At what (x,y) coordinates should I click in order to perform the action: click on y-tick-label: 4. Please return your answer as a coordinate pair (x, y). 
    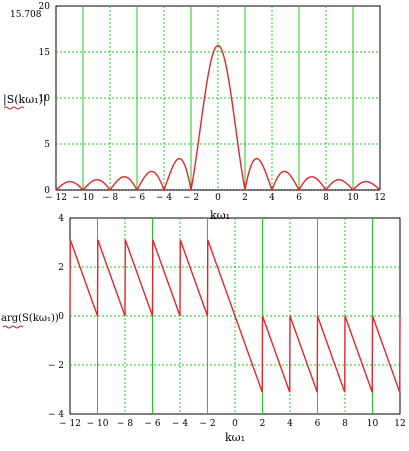
    Looking at the image, I should click on (61, 219).